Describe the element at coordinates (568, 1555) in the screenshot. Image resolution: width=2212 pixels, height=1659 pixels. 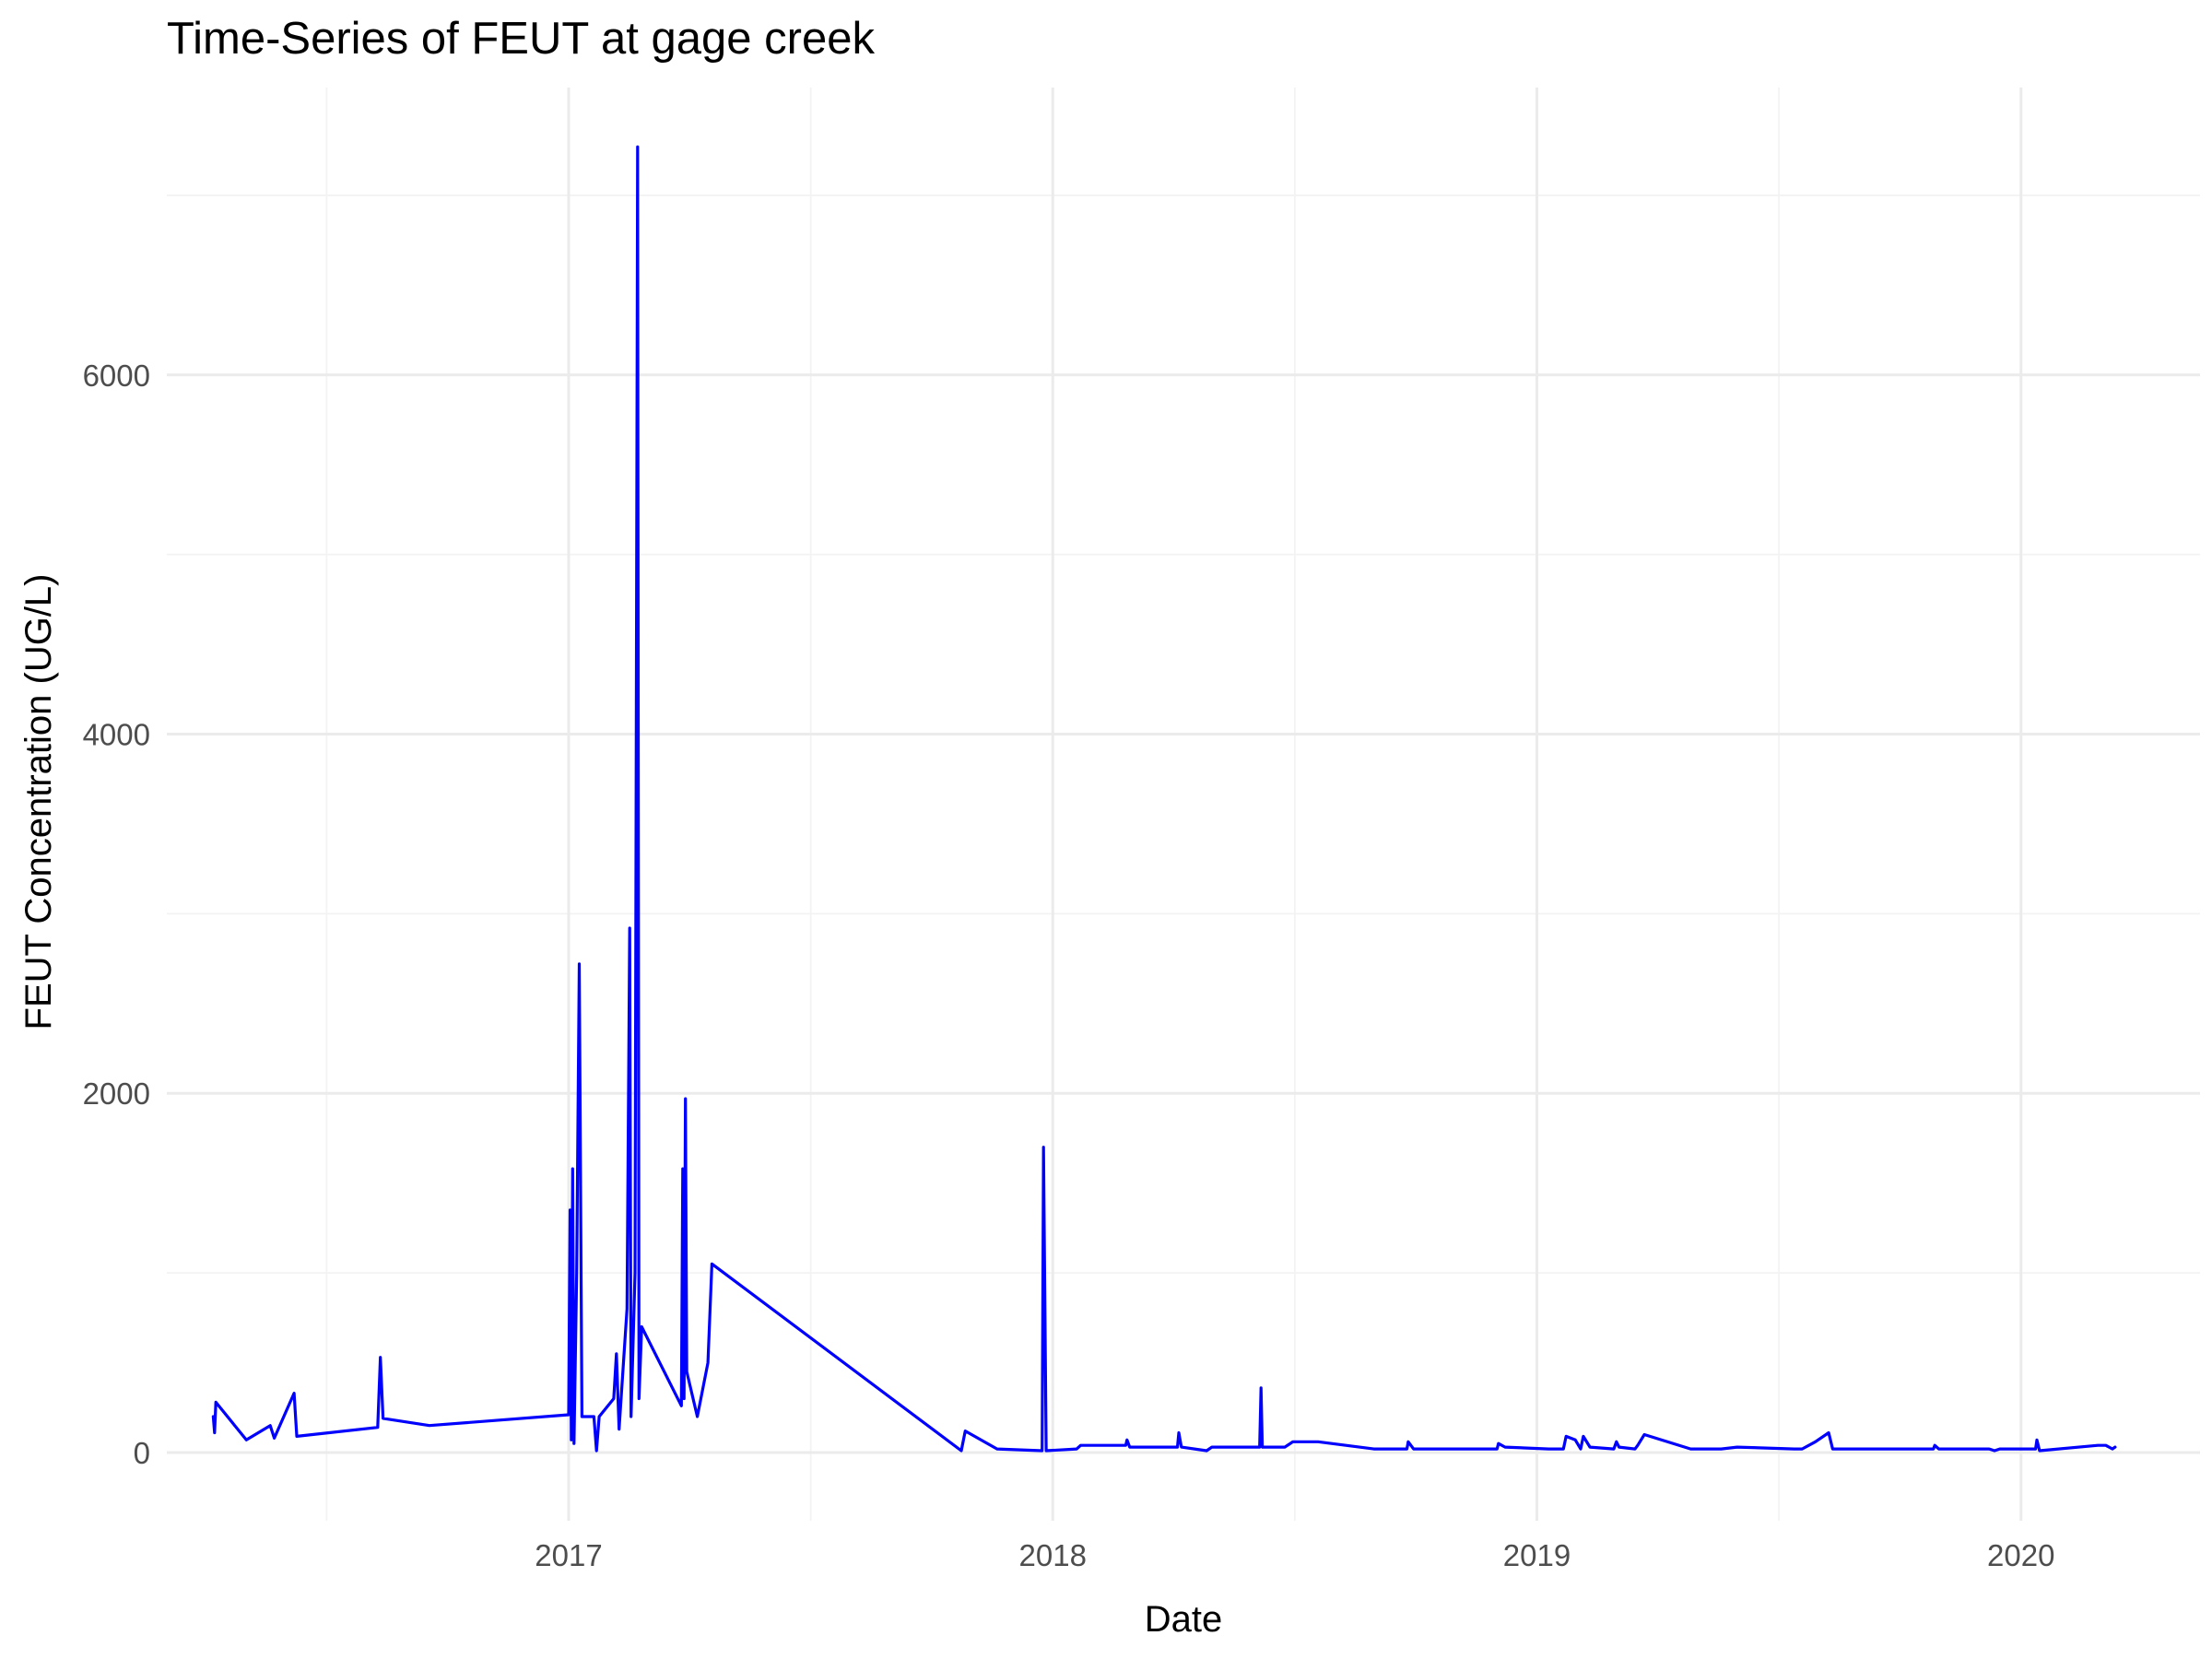
I see `x-tick-label: 2017` at that location.